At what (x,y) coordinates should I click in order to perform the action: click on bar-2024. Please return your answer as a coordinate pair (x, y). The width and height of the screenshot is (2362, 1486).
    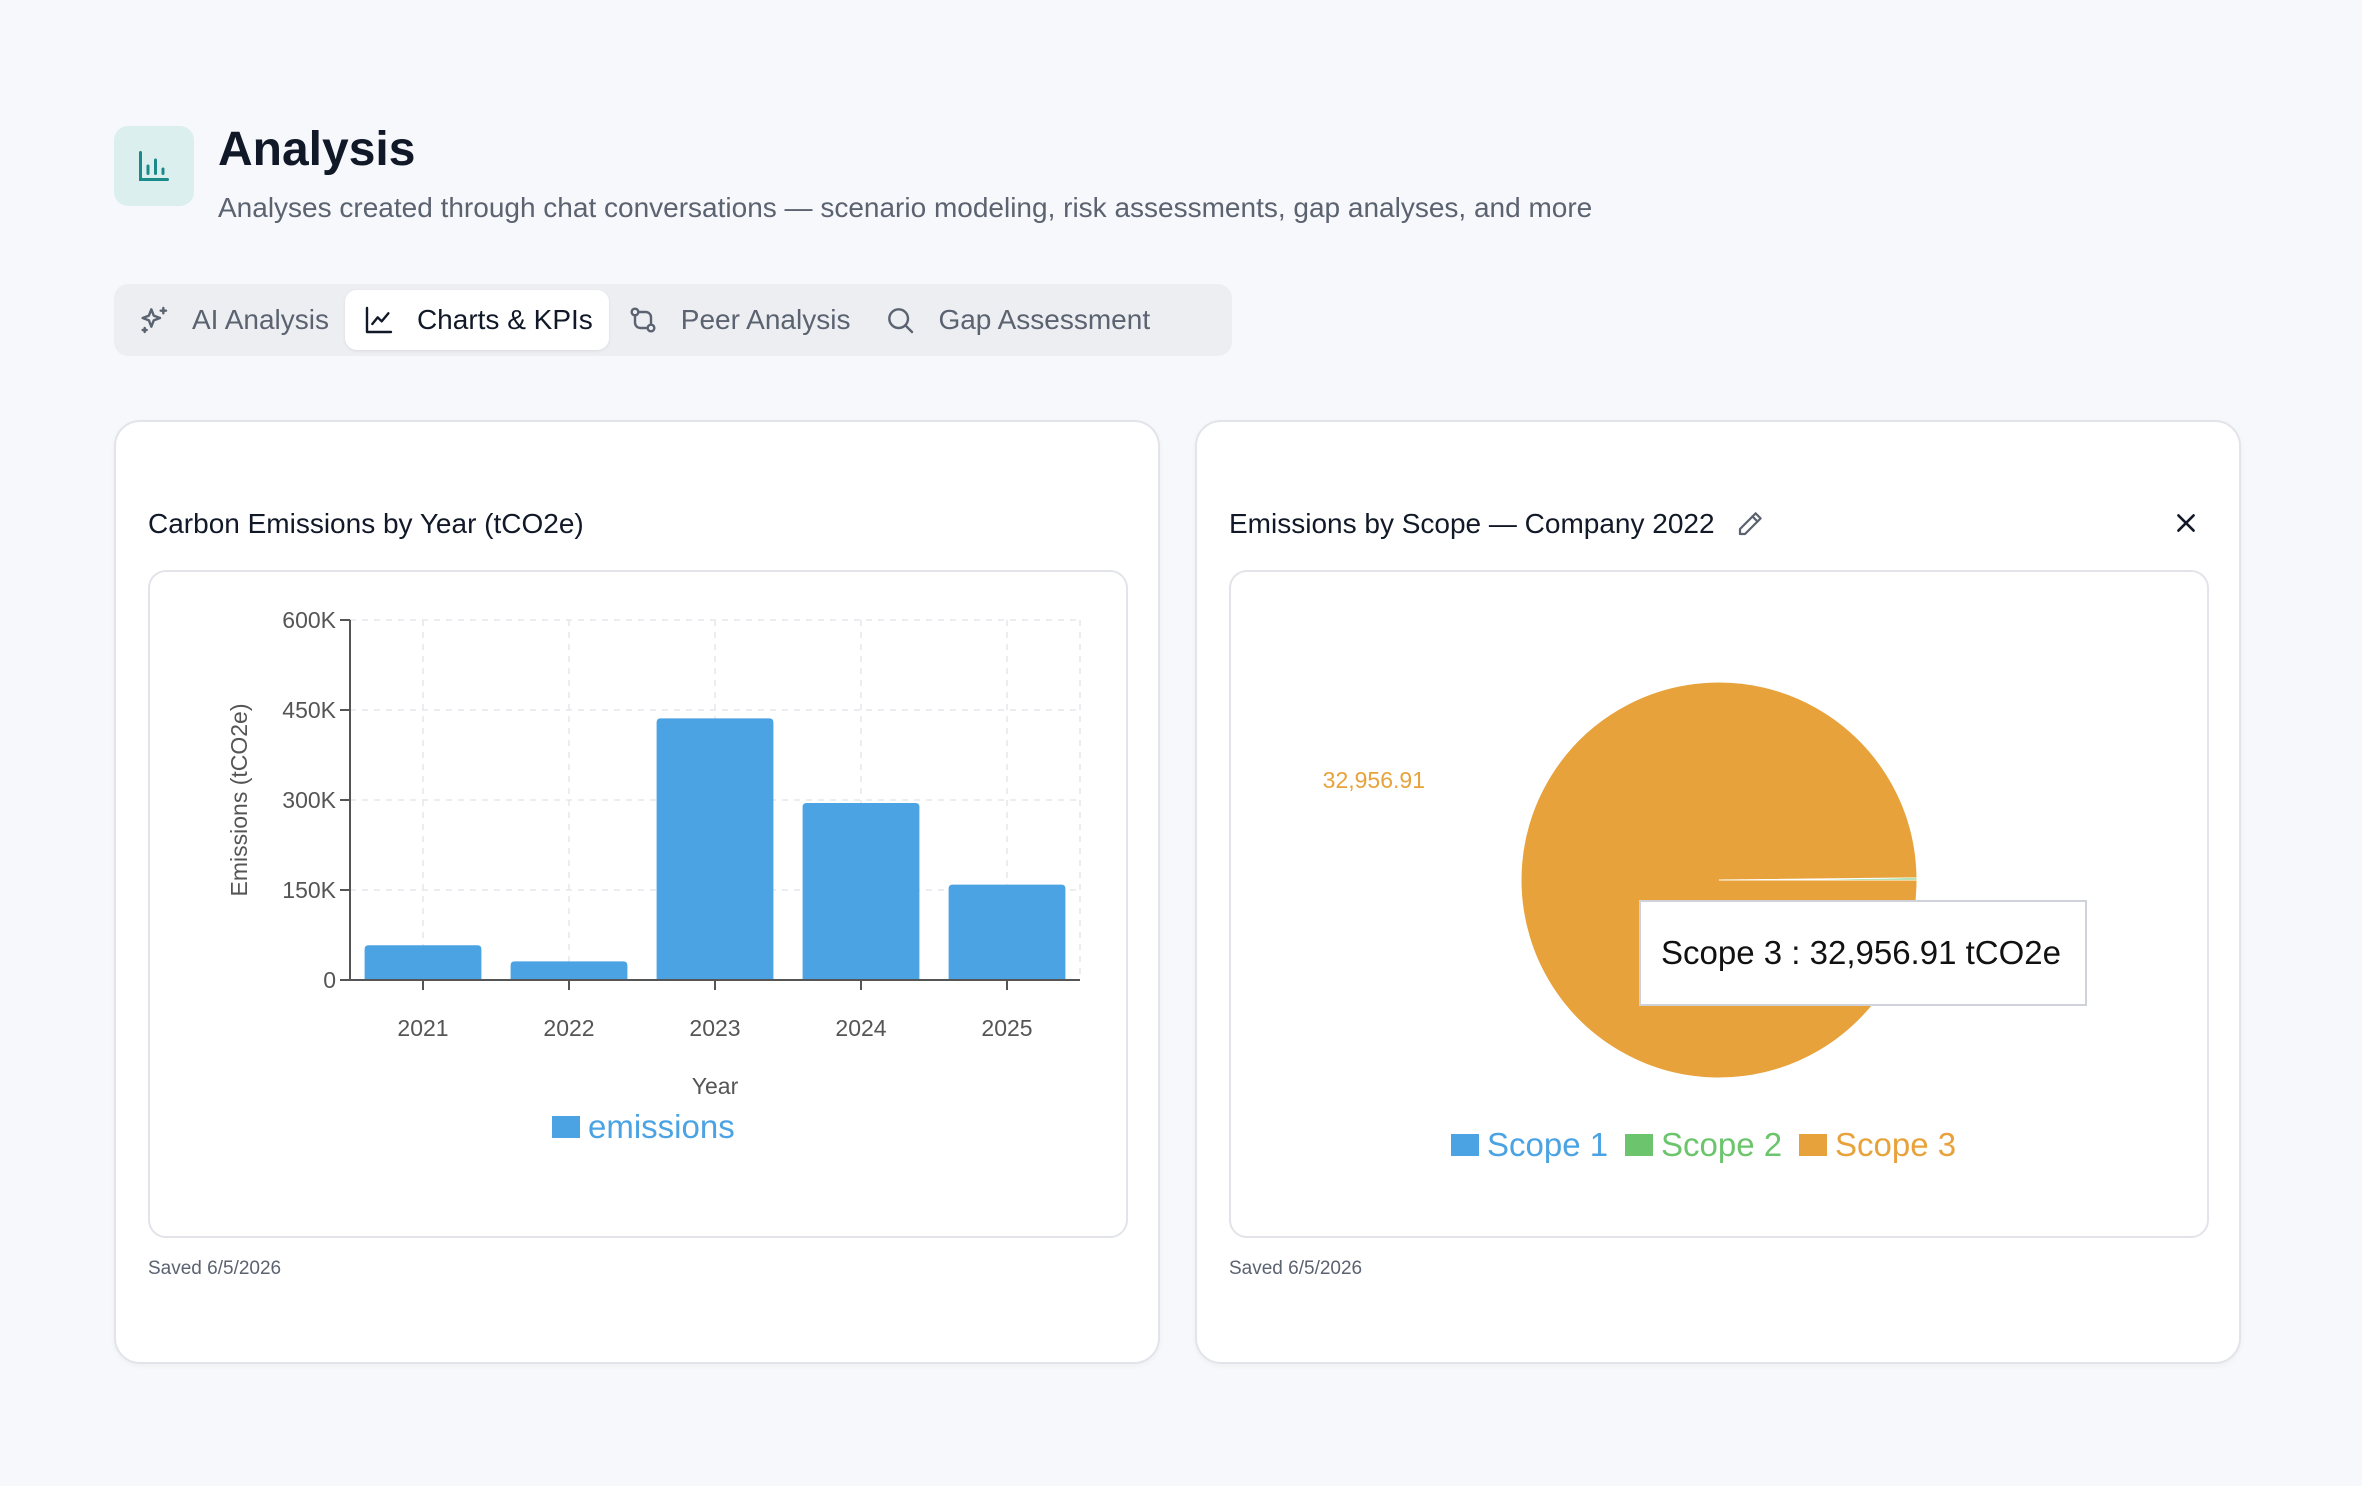
    Looking at the image, I should click on (861, 891).